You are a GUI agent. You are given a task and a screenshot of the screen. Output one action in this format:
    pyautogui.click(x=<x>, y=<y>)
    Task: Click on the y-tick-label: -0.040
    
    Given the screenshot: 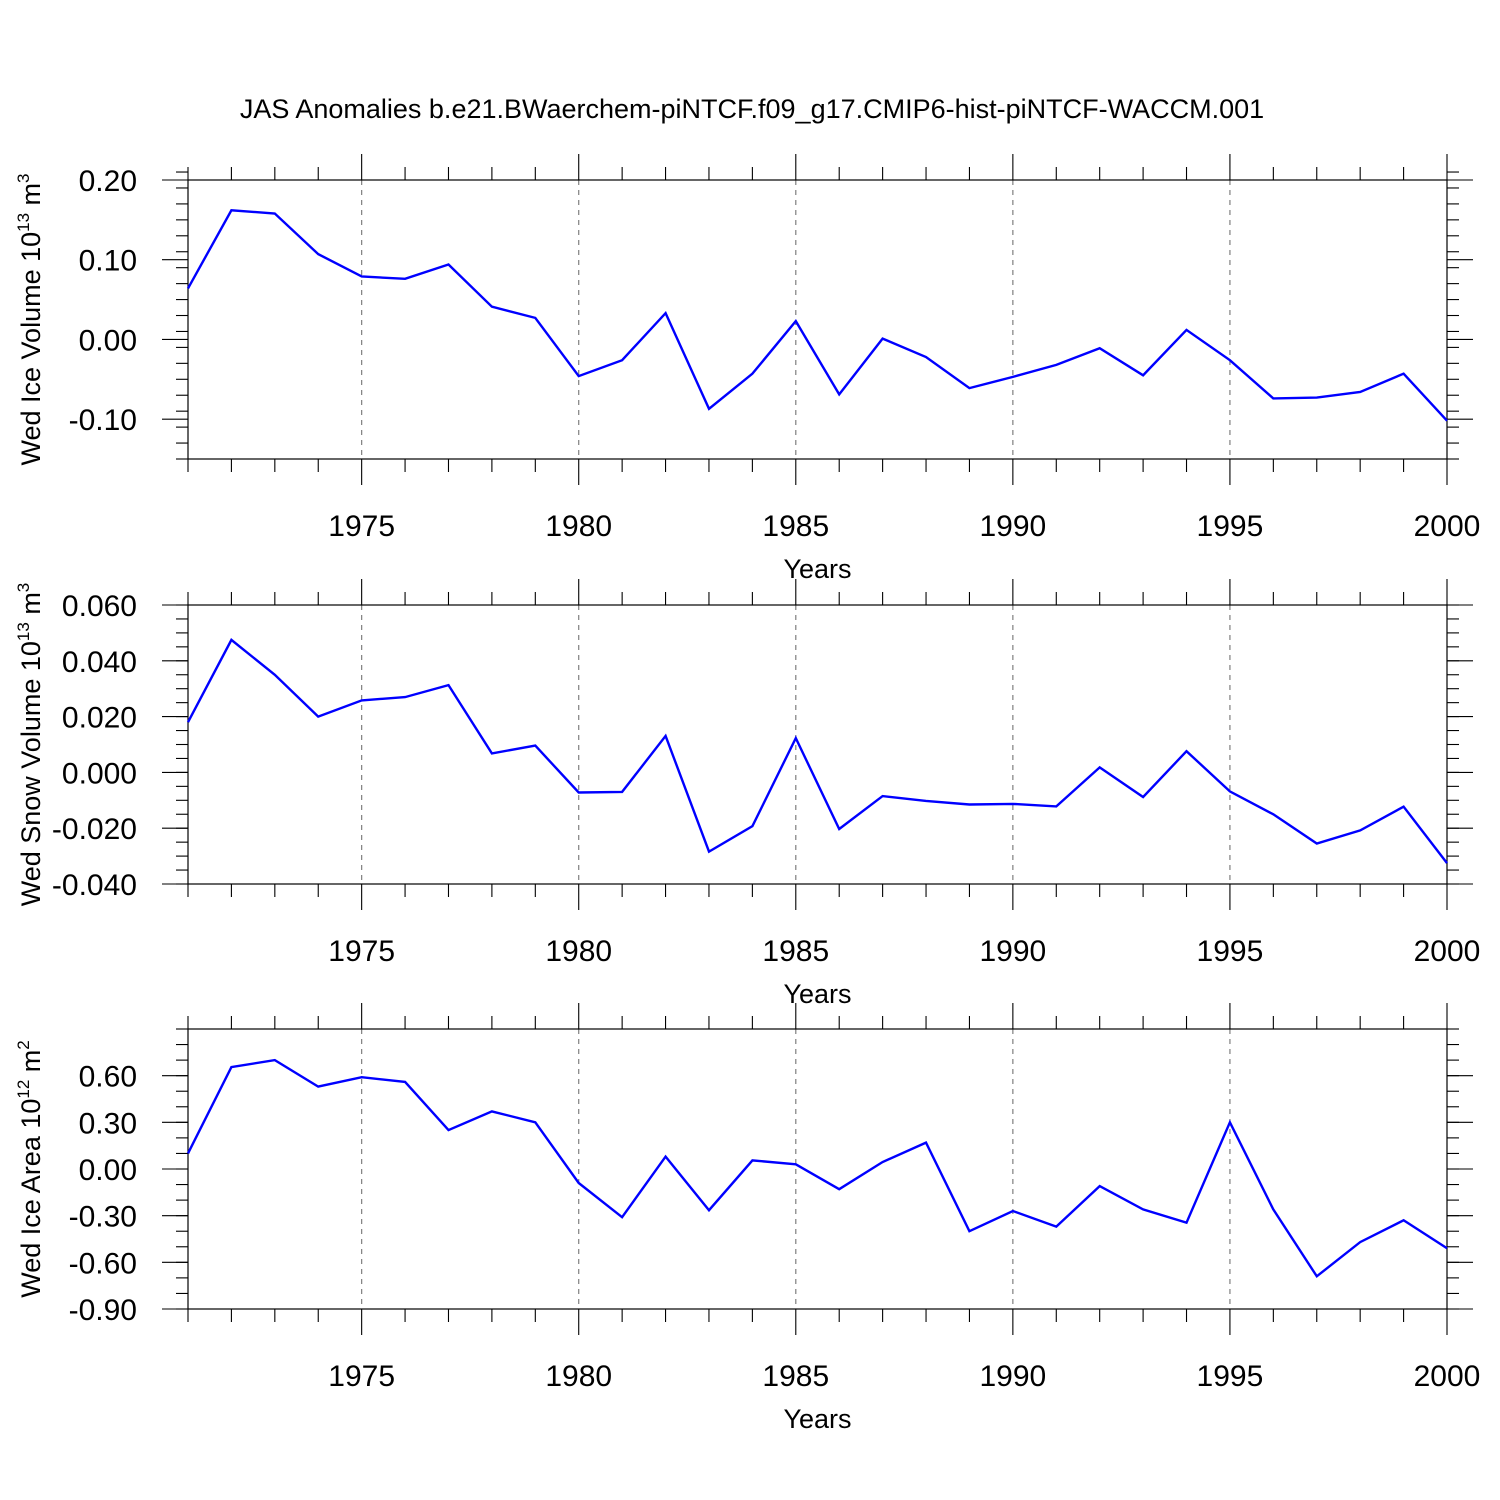 What is the action you would take?
    pyautogui.click(x=94, y=885)
    